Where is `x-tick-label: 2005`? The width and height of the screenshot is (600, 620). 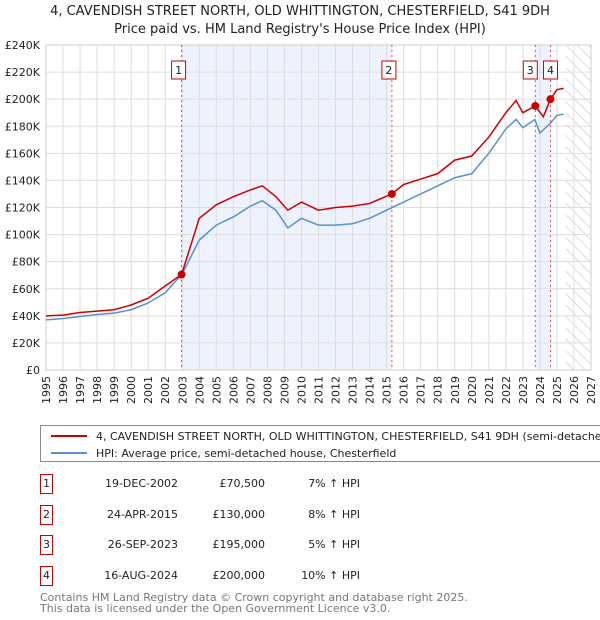
x-tick-label: 2005 is located at coordinates (216, 390).